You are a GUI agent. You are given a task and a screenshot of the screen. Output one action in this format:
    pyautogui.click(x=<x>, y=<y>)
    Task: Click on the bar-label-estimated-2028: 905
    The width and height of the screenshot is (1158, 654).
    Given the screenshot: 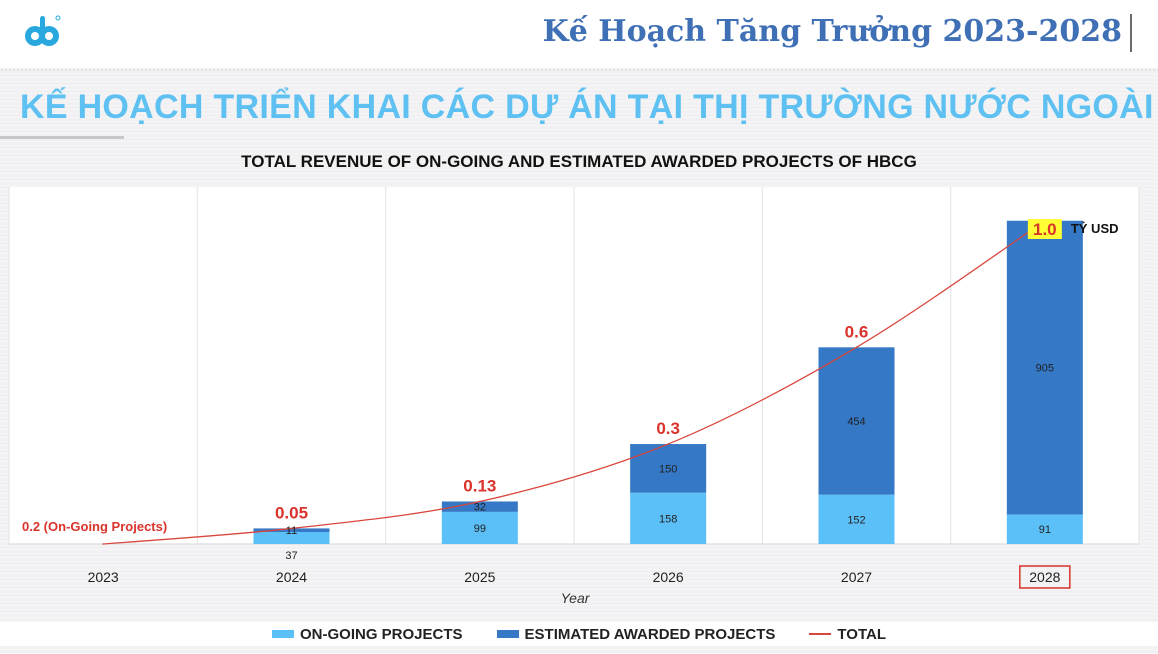 What is the action you would take?
    pyautogui.click(x=1045, y=369)
    